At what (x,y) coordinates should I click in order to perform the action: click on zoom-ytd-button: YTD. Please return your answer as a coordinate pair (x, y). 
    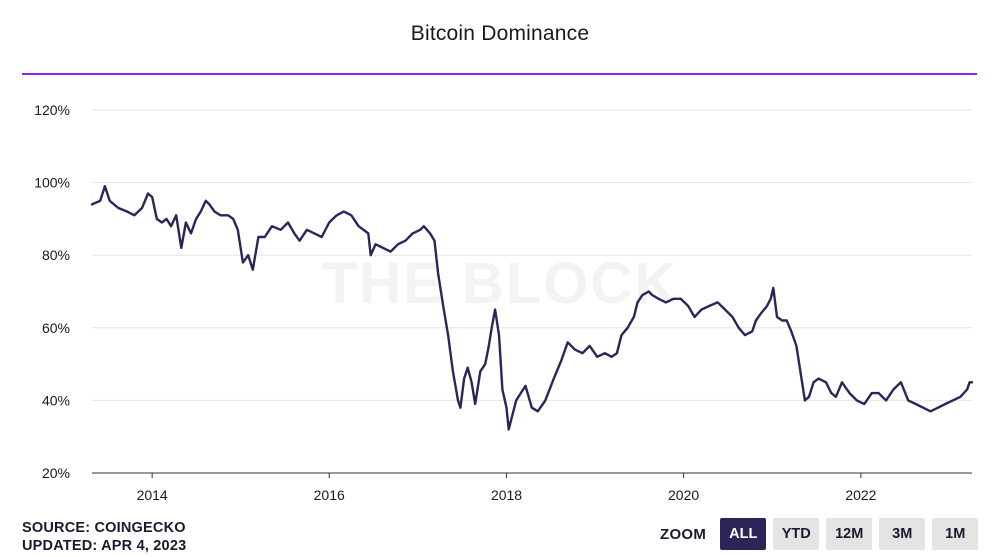
    Looking at the image, I should click on (796, 534).